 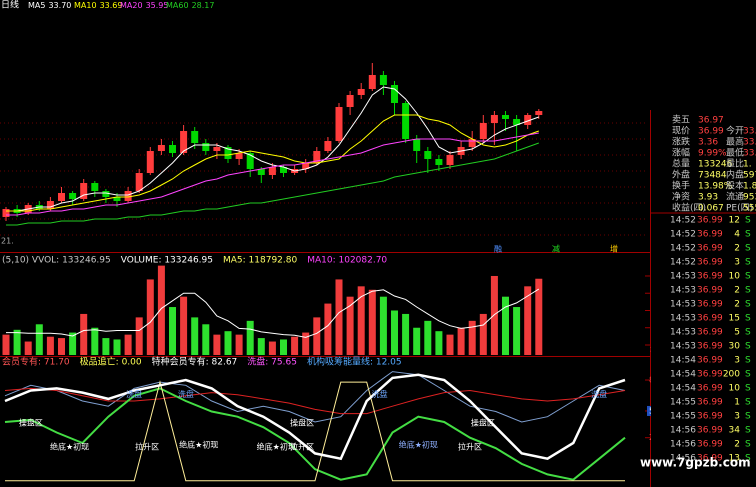 What do you see at coordinates (681, 142) in the screenshot?
I see `quote-label: 涨跌` at bounding box center [681, 142].